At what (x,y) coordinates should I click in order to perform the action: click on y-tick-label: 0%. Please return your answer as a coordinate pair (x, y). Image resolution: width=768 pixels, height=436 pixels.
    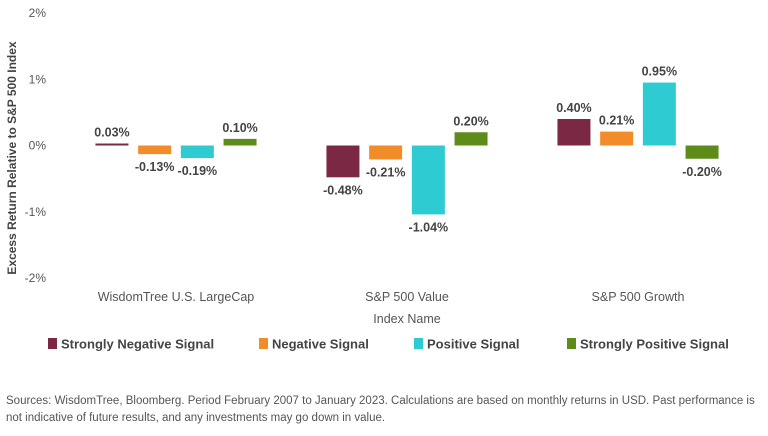
    Looking at the image, I should click on (38, 146).